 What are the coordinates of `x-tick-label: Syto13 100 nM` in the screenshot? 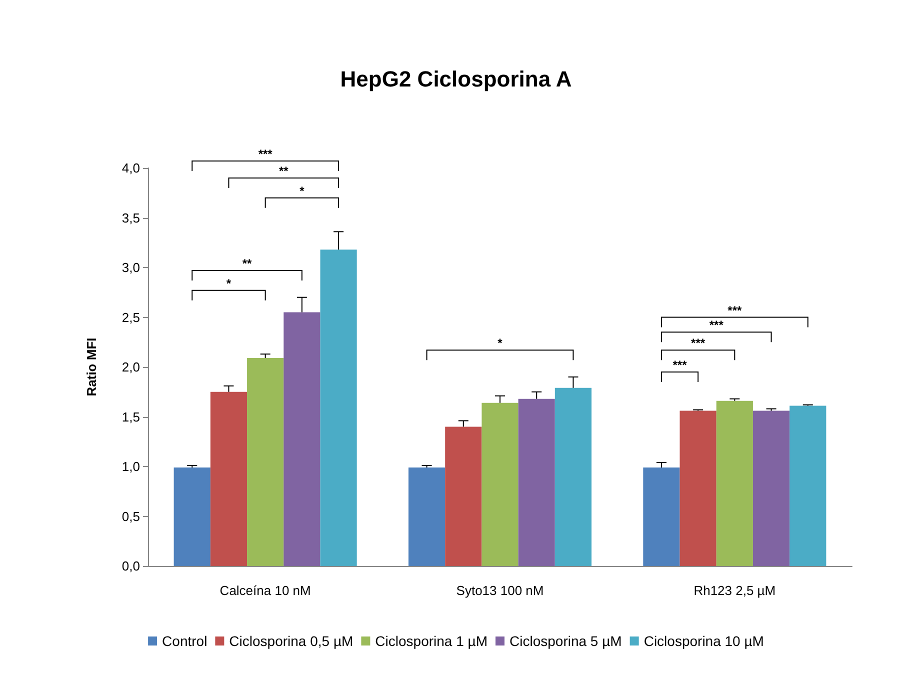 It's located at (500, 590).